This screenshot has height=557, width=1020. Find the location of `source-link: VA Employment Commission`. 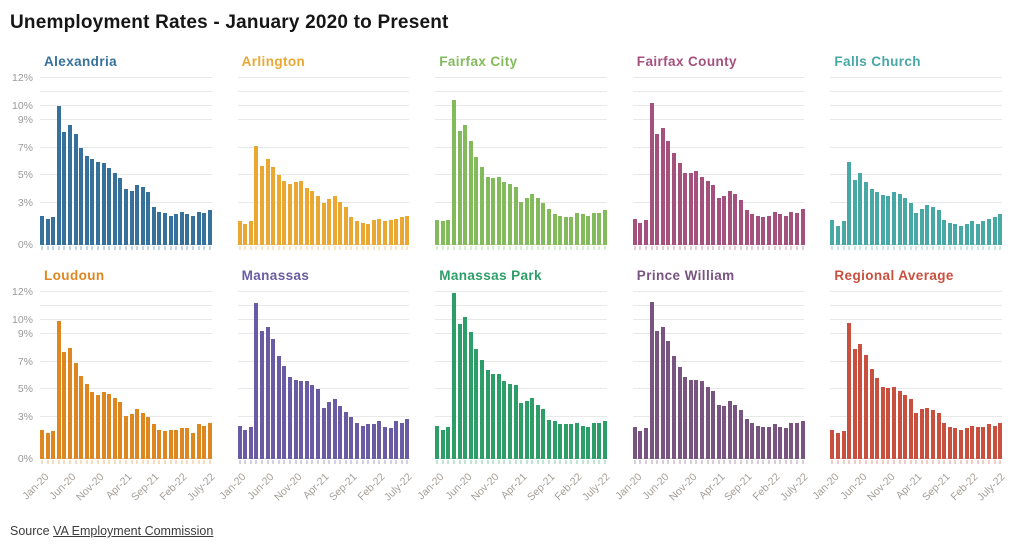

source-link: VA Employment Commission is located at coordinates (133, 531).